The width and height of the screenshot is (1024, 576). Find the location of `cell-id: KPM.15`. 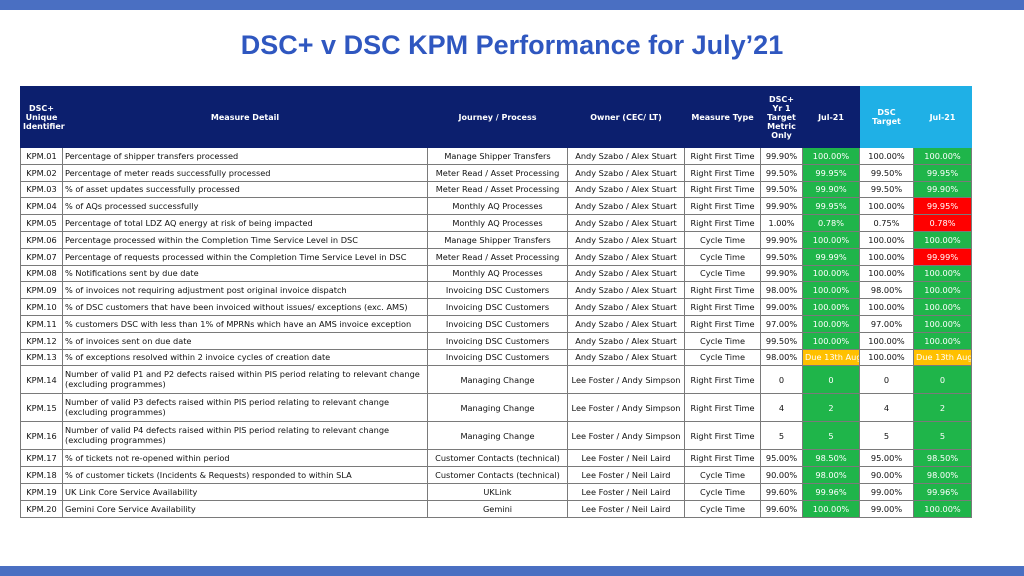

cell-id: KPM.15 is located at coordinates (41, 408).